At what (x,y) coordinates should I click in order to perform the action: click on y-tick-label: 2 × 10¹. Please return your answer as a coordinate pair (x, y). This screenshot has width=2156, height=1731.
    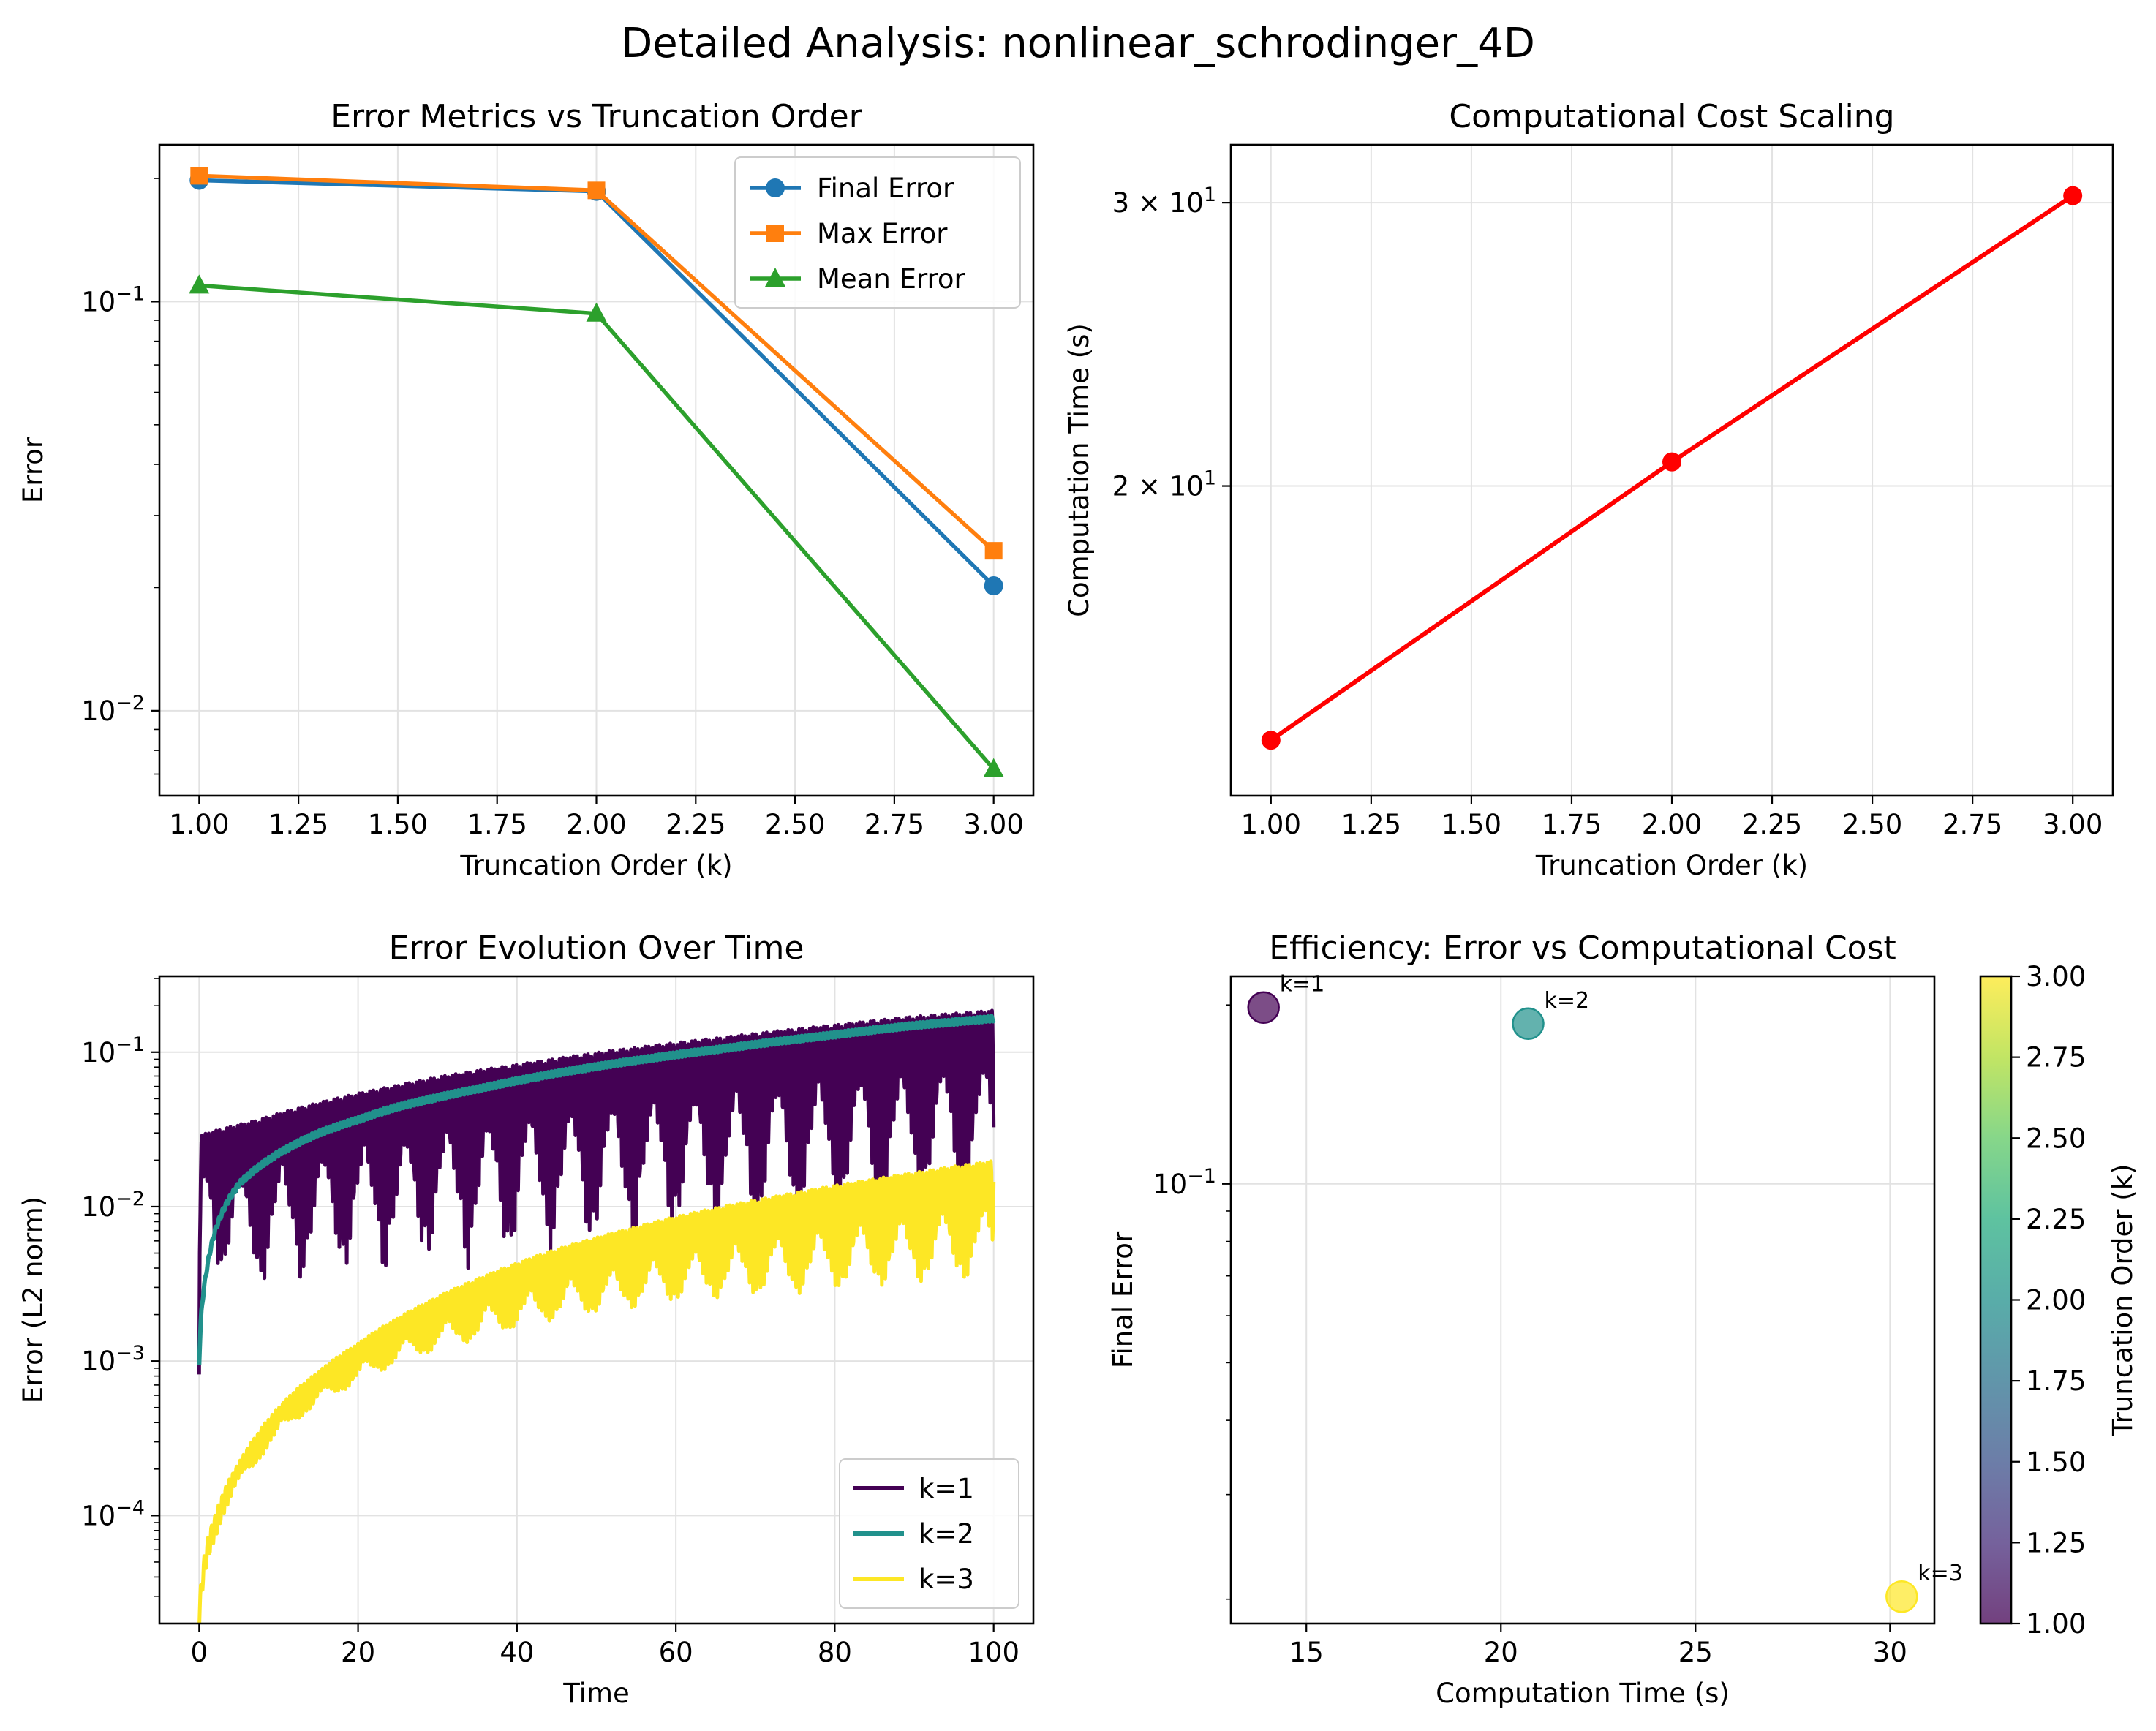
    Looking at the image, I should click on (1164, 484).